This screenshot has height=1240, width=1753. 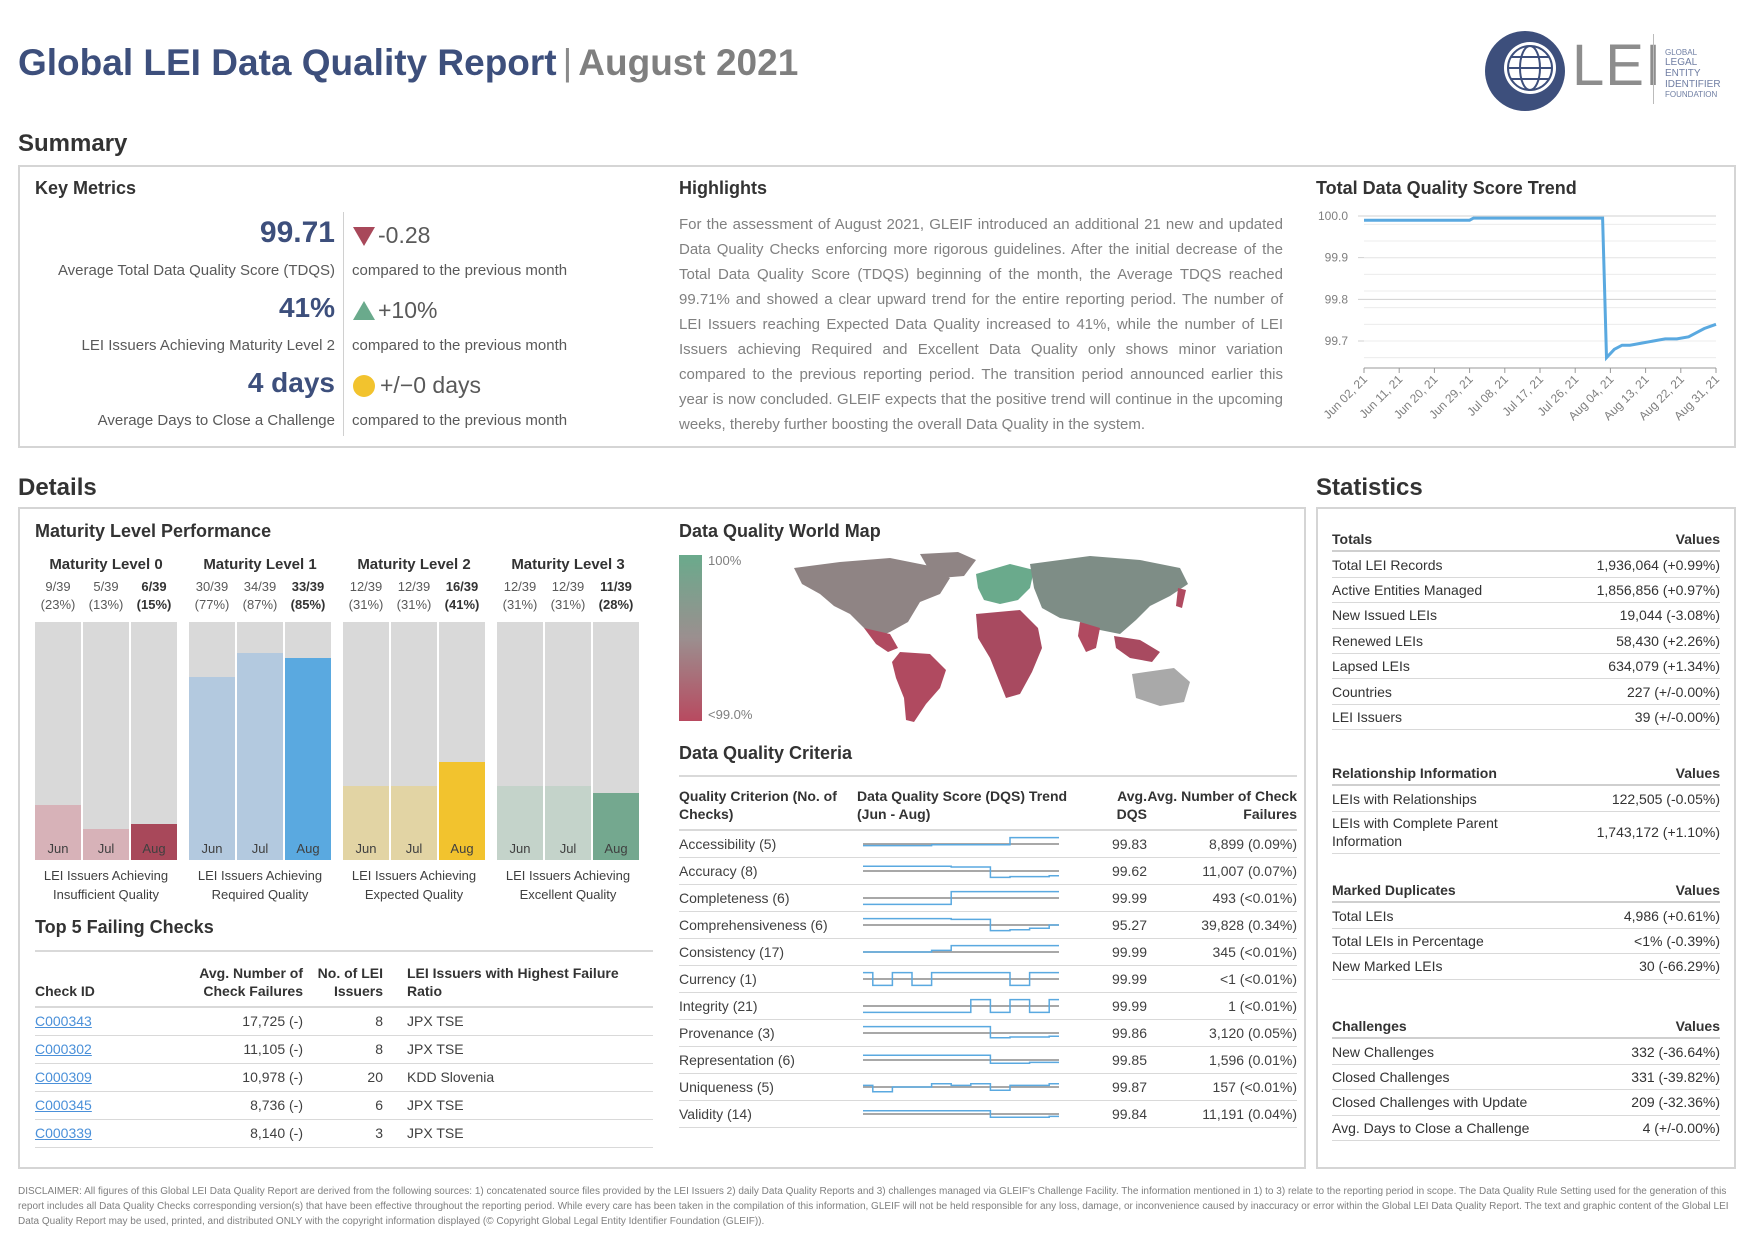 I want to click on stats-label: New Challenges, so click(x=1383, y=1051).